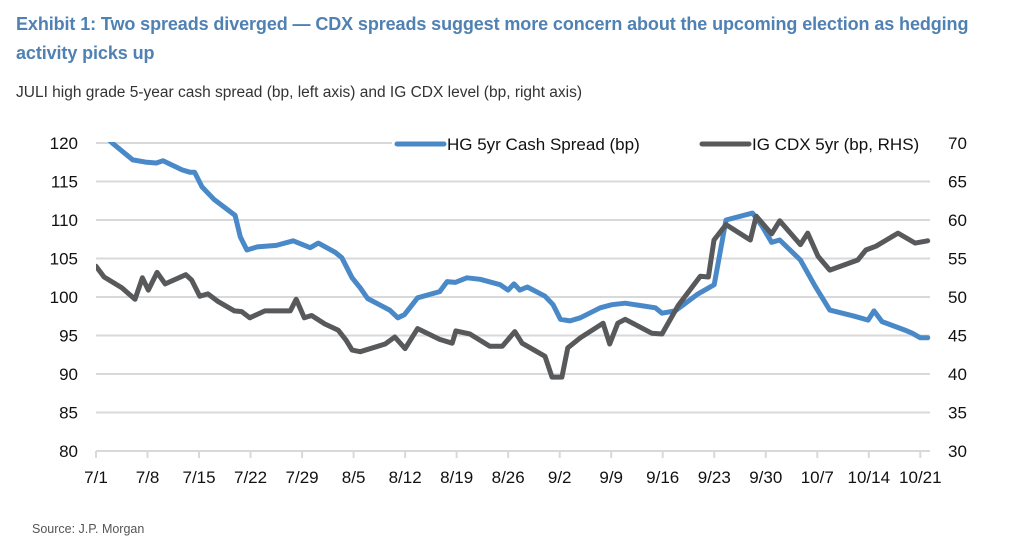 The height and width of the screenshot is (546, 1022). Describe the element at coordinates (64, 143) in the screenshot. I see `y-tick-label: 120` at that location.